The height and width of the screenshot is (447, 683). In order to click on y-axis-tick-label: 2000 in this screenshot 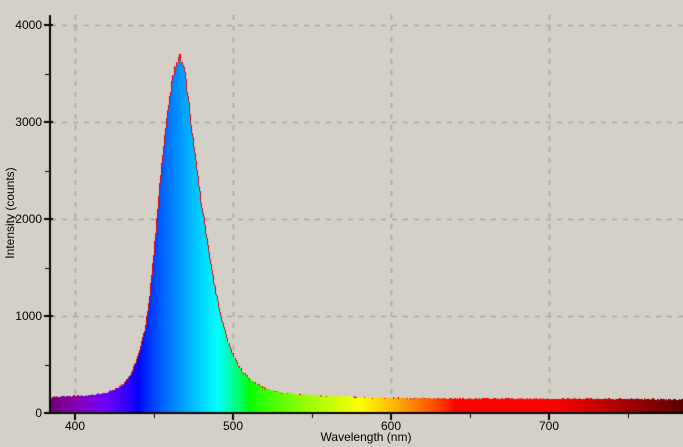, I will do `click(28, 219)`.